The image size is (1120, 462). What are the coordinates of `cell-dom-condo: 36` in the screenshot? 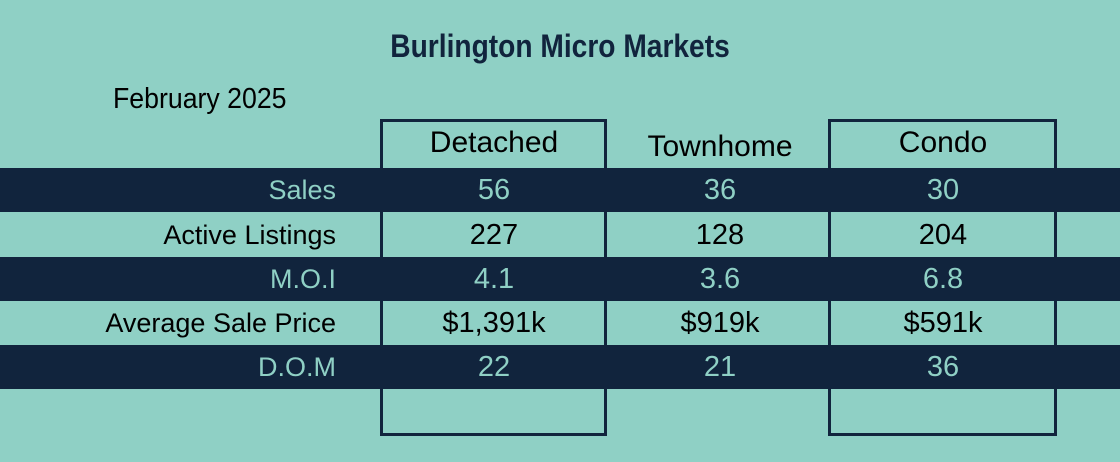 It's located at (943, 367).